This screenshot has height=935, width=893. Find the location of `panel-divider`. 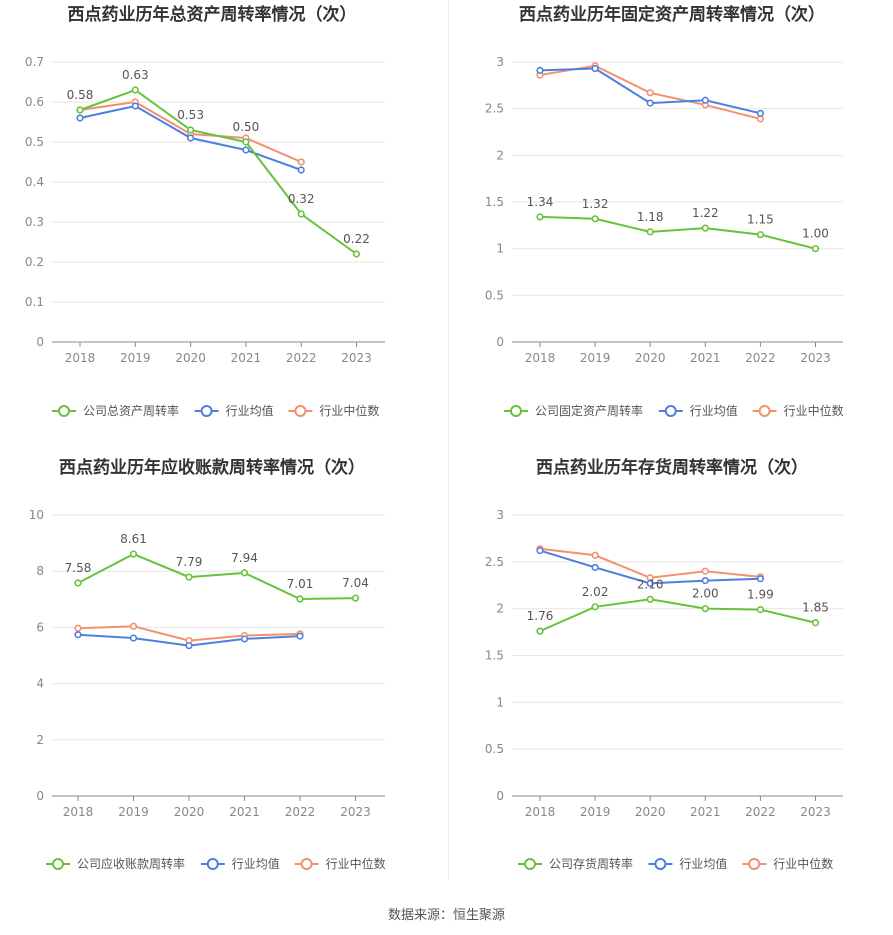

panel-divider is located at coordinates (448, 440).